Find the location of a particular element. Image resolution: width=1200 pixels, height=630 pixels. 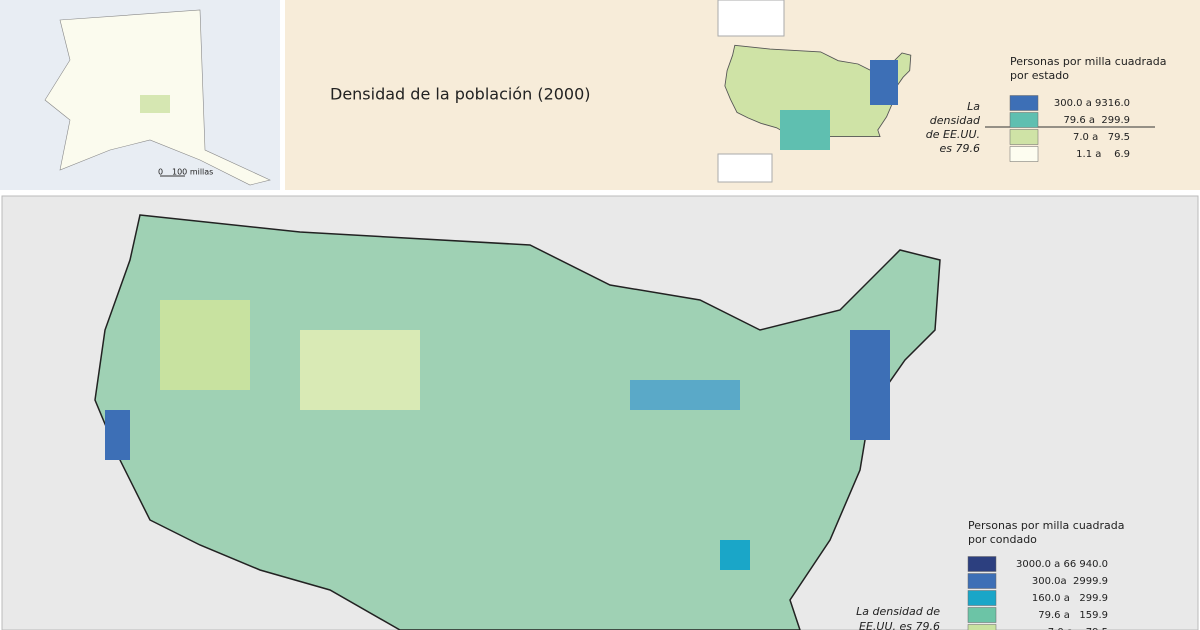

legend-label: 160.0 a 299.9 is located at coordinates (1070, 598).